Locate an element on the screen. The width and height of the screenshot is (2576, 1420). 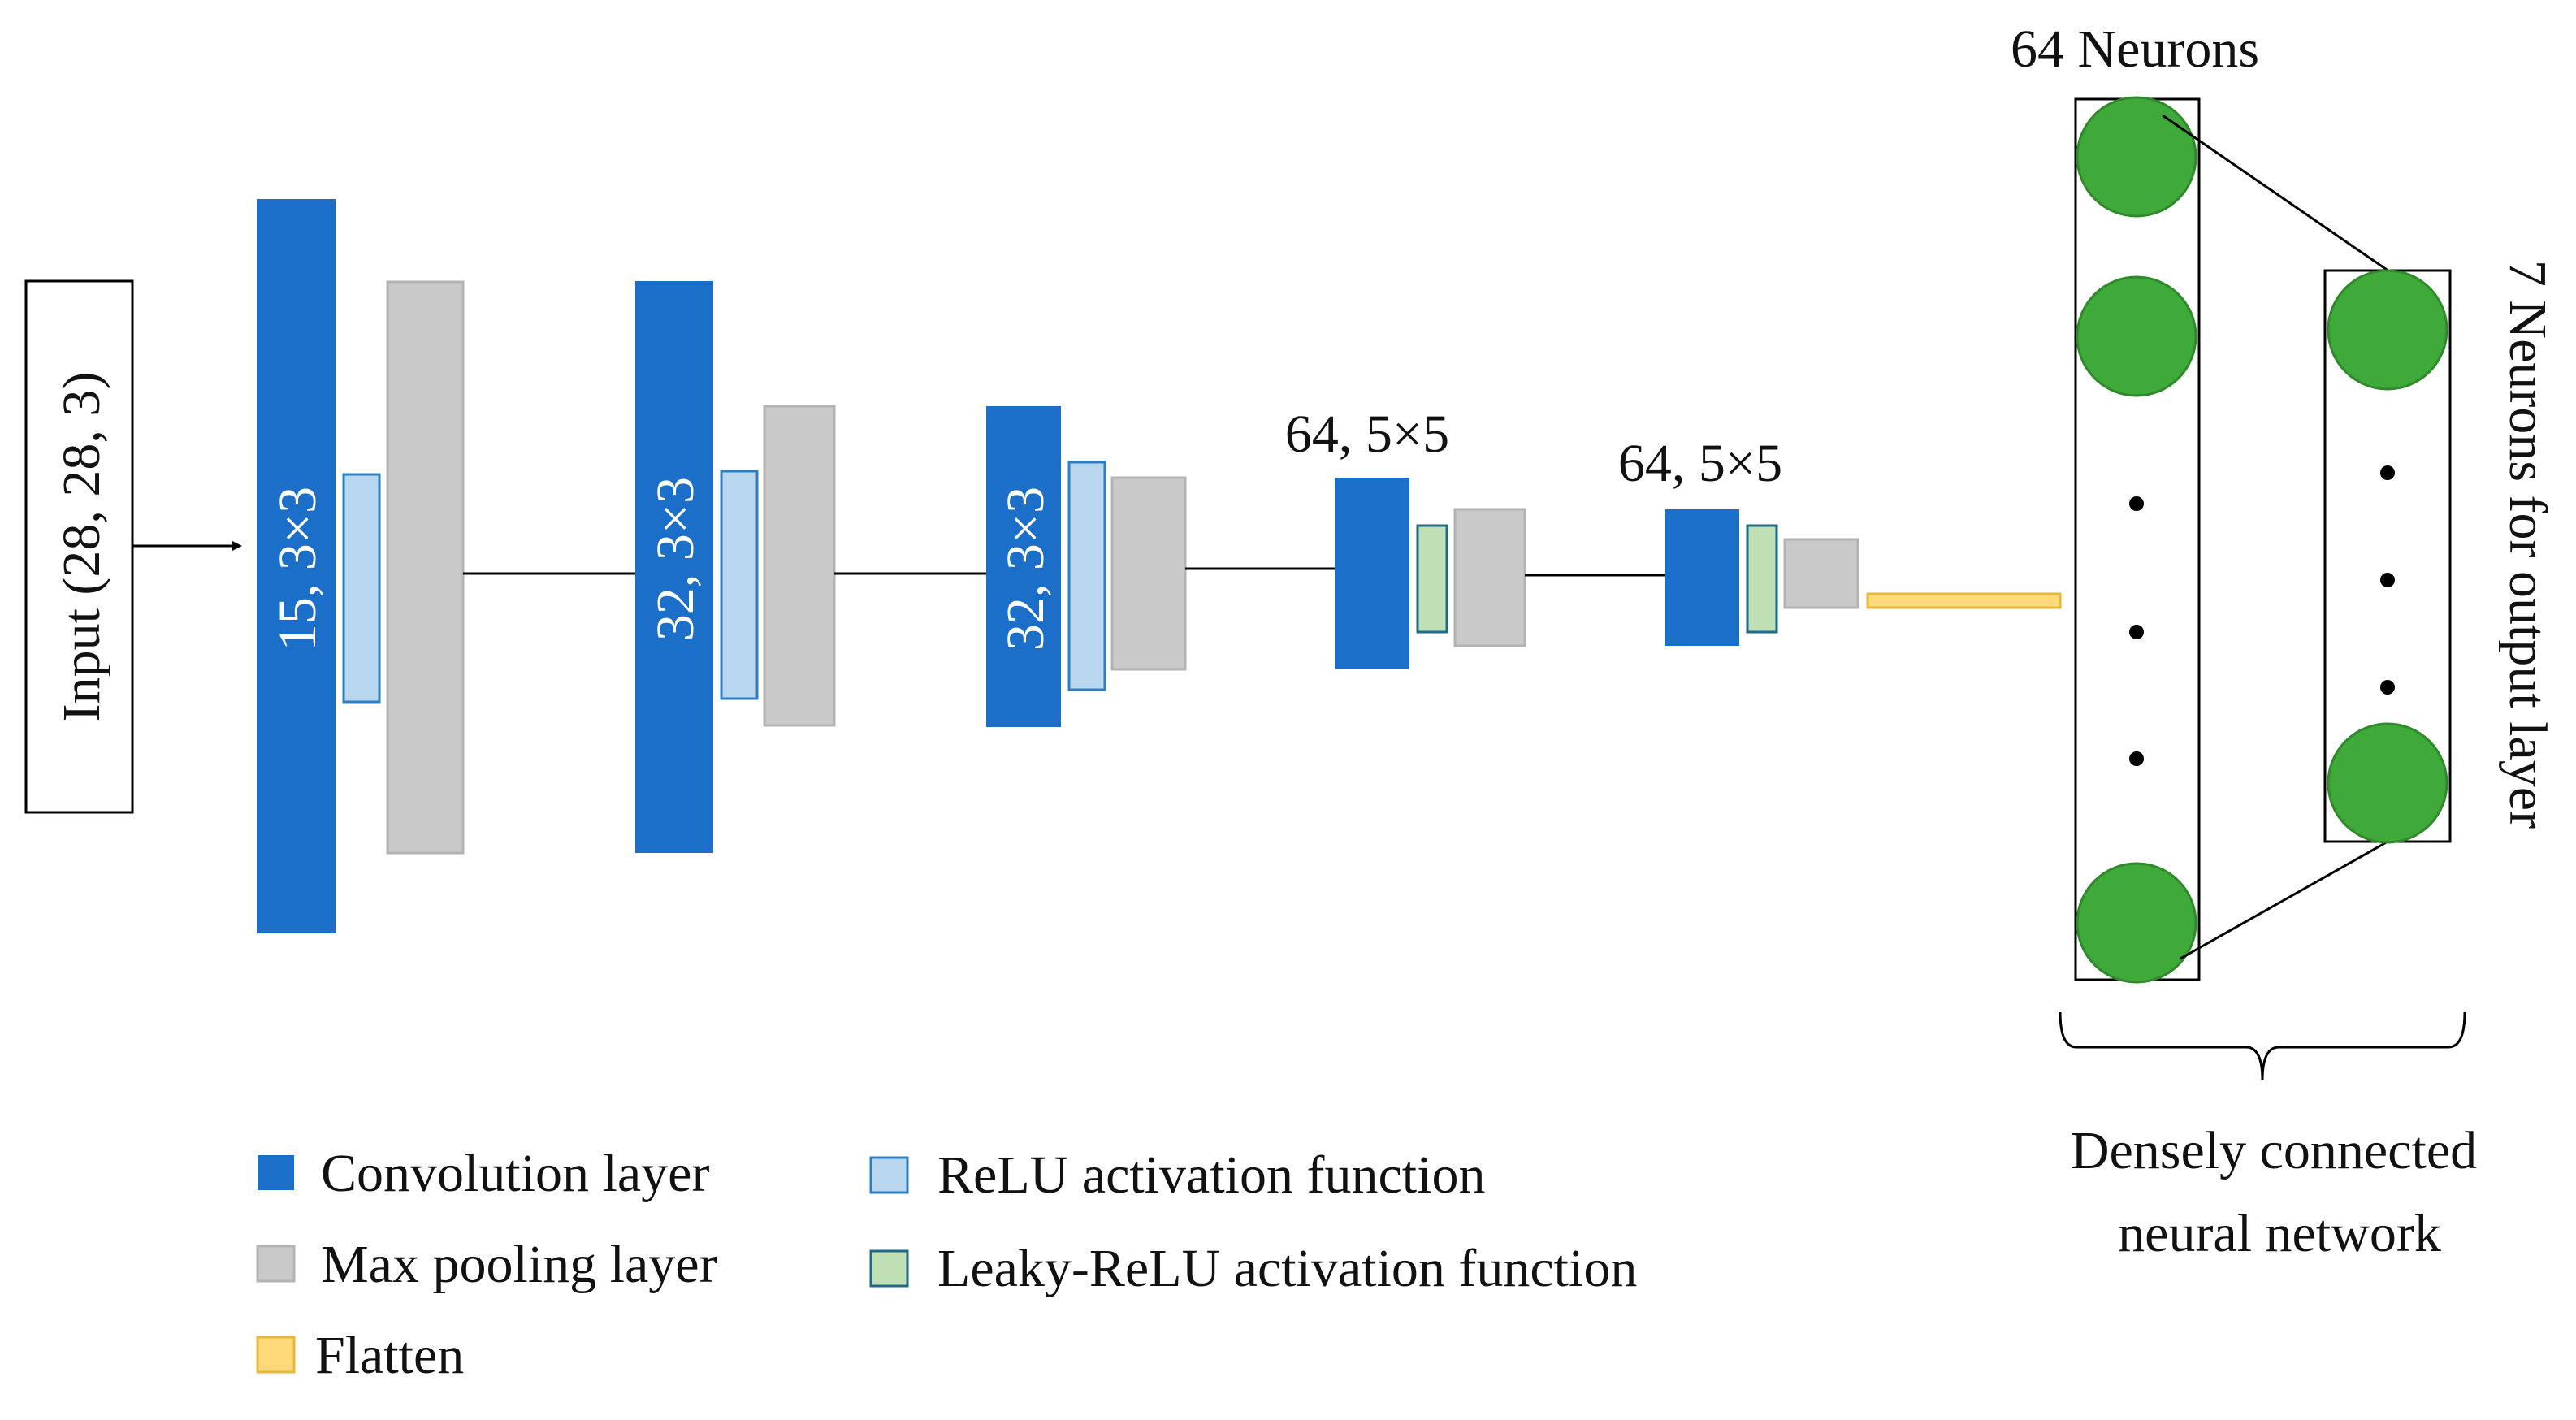
conv-layer-4-label: 64, 5×5 is located at coordinates (1367, 434).